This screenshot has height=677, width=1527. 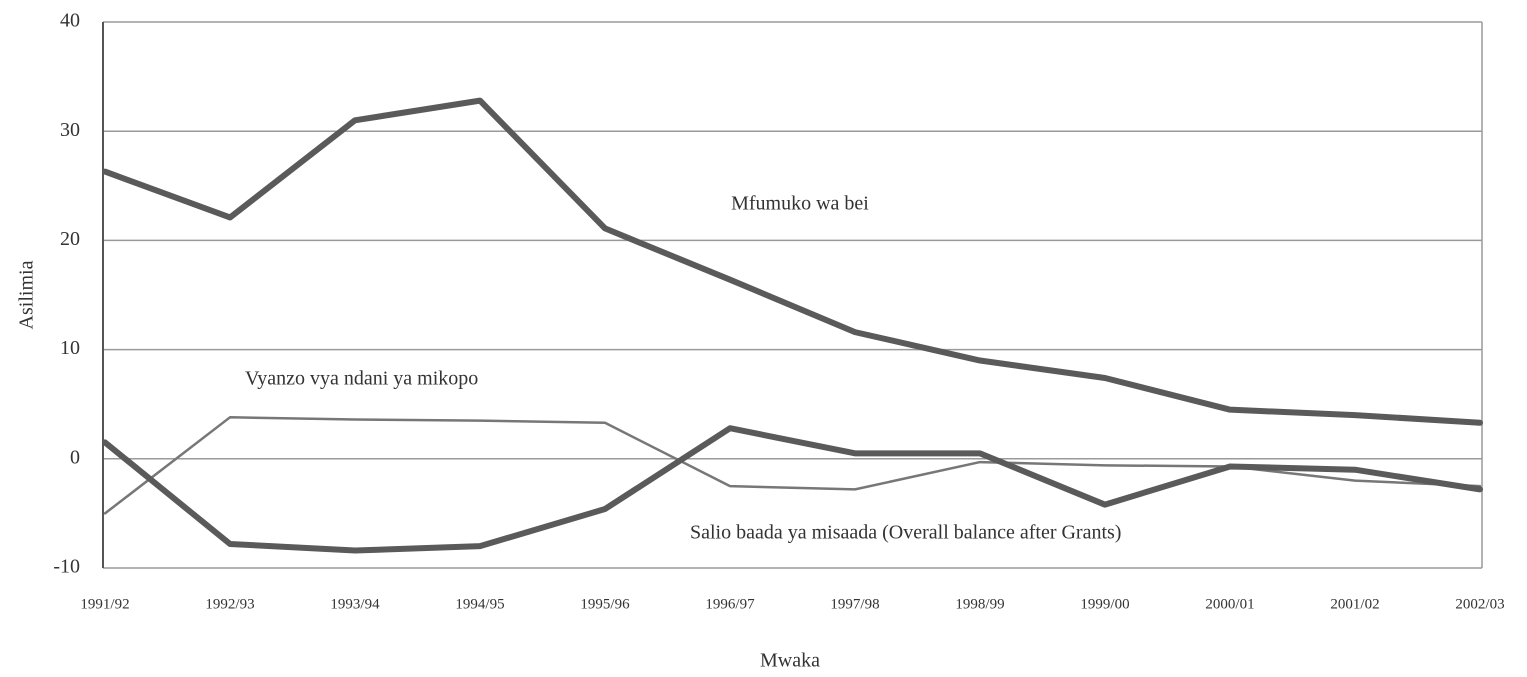 I want to click on y-axis-label: Asilimia, so click(x=27, y=294).